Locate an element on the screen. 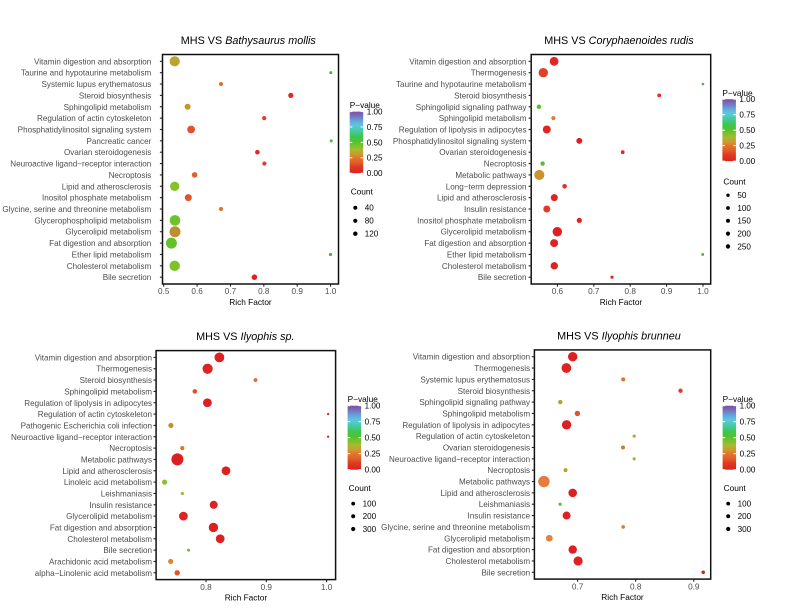 Image resolution: width=792 pixels, height=611 pixels. svg-text: Leishmaniasis is located at coordinates (126, 493).